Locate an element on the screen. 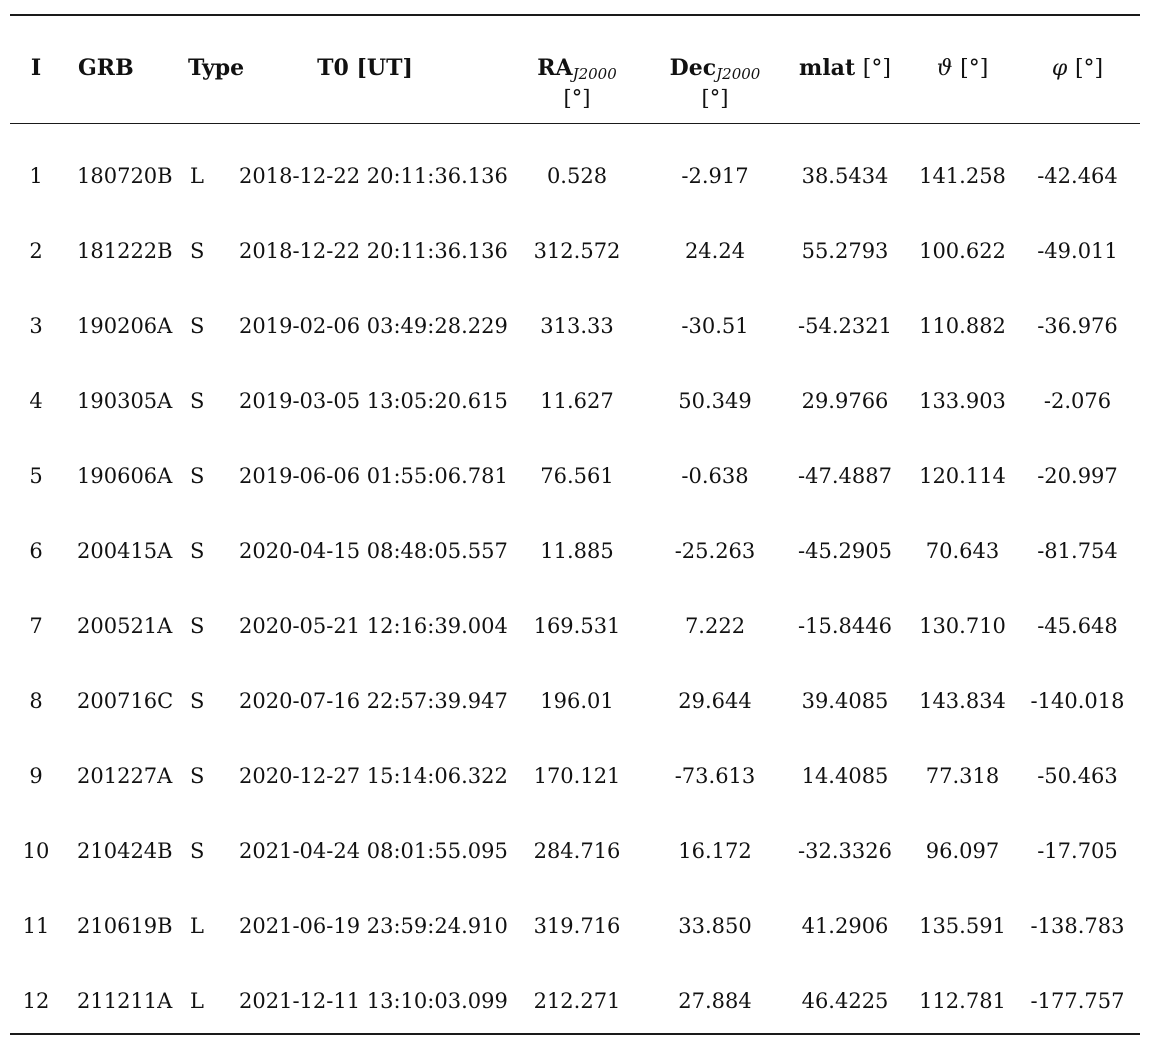 The height and width of the screenshot is (1052, 1158). cell-mlat: 41.2906 is located at coordinates (845, 926).